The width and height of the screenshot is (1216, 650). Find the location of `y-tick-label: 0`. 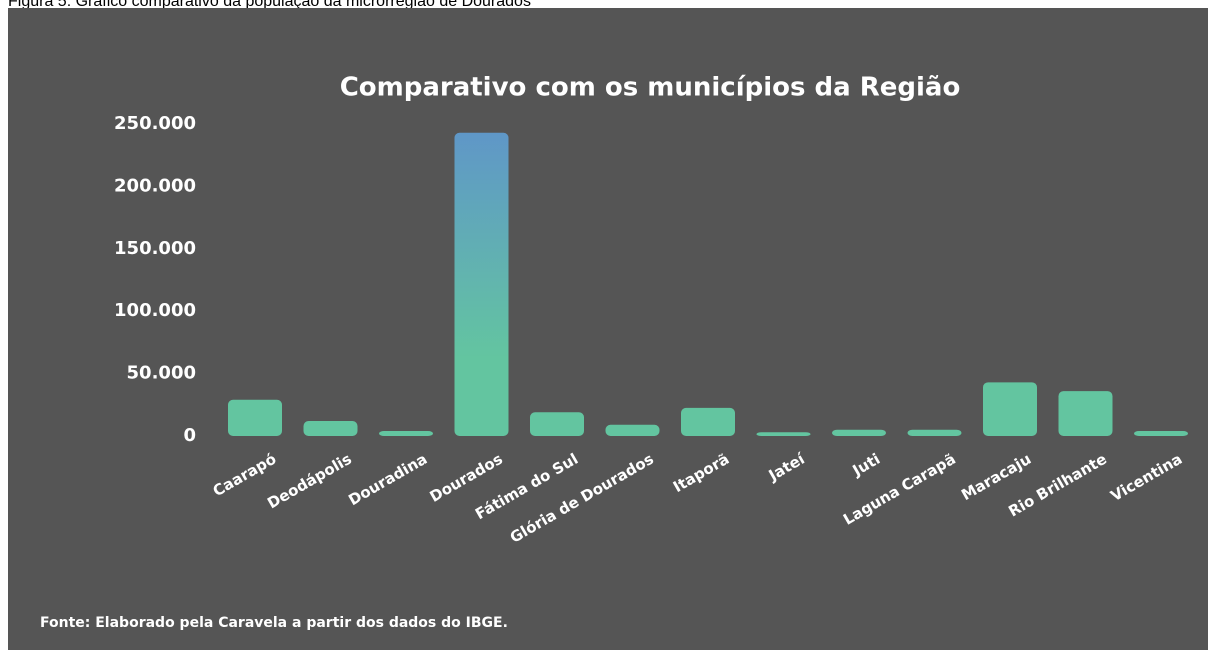

y-tick-label: 0 is located at coordinates (189, 435).